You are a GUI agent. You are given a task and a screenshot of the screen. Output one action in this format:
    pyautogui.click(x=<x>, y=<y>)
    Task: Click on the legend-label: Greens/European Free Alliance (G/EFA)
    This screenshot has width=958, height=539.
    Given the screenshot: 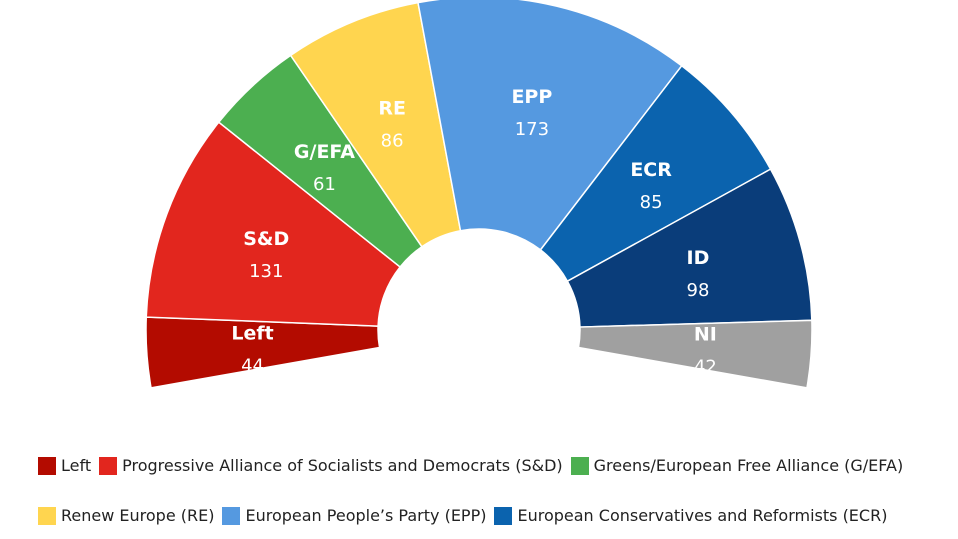 What is the action you would take?
    pyautogui.click(x=748, y=465)
    